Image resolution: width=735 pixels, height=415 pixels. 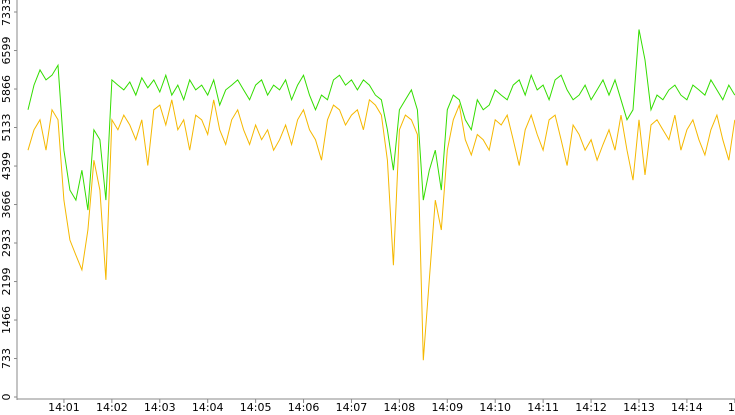 What do you see at coordinates (64, 407) in the screenshot?
I see `x-tick-label: 14:01` at bounding box center [64, 407].